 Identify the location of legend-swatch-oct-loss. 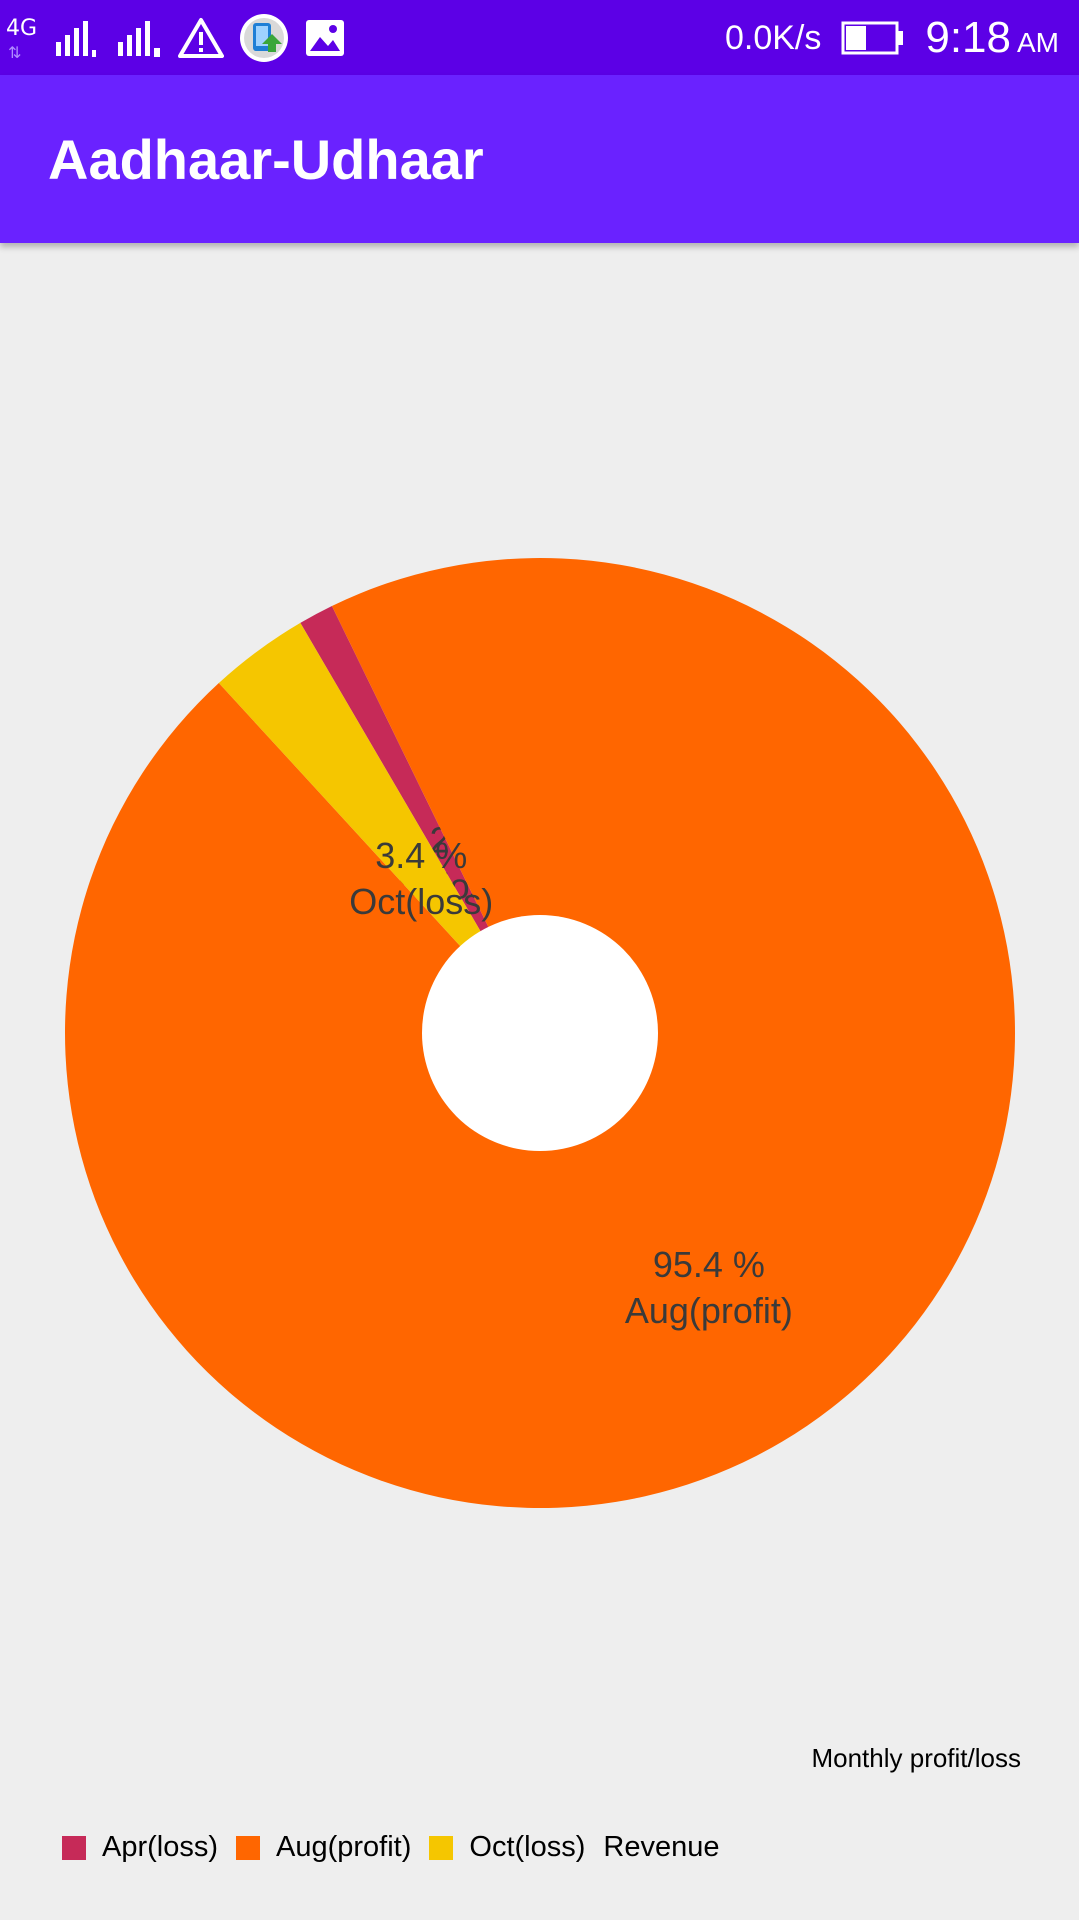
(441, 1847).